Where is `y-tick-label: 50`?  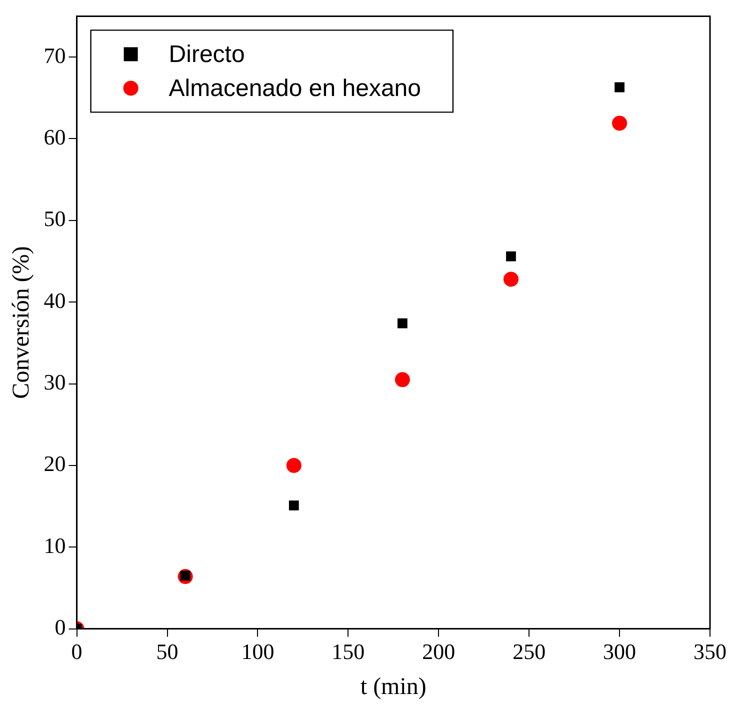 y-tick-label: 50 is located at coordinates (55, 219).